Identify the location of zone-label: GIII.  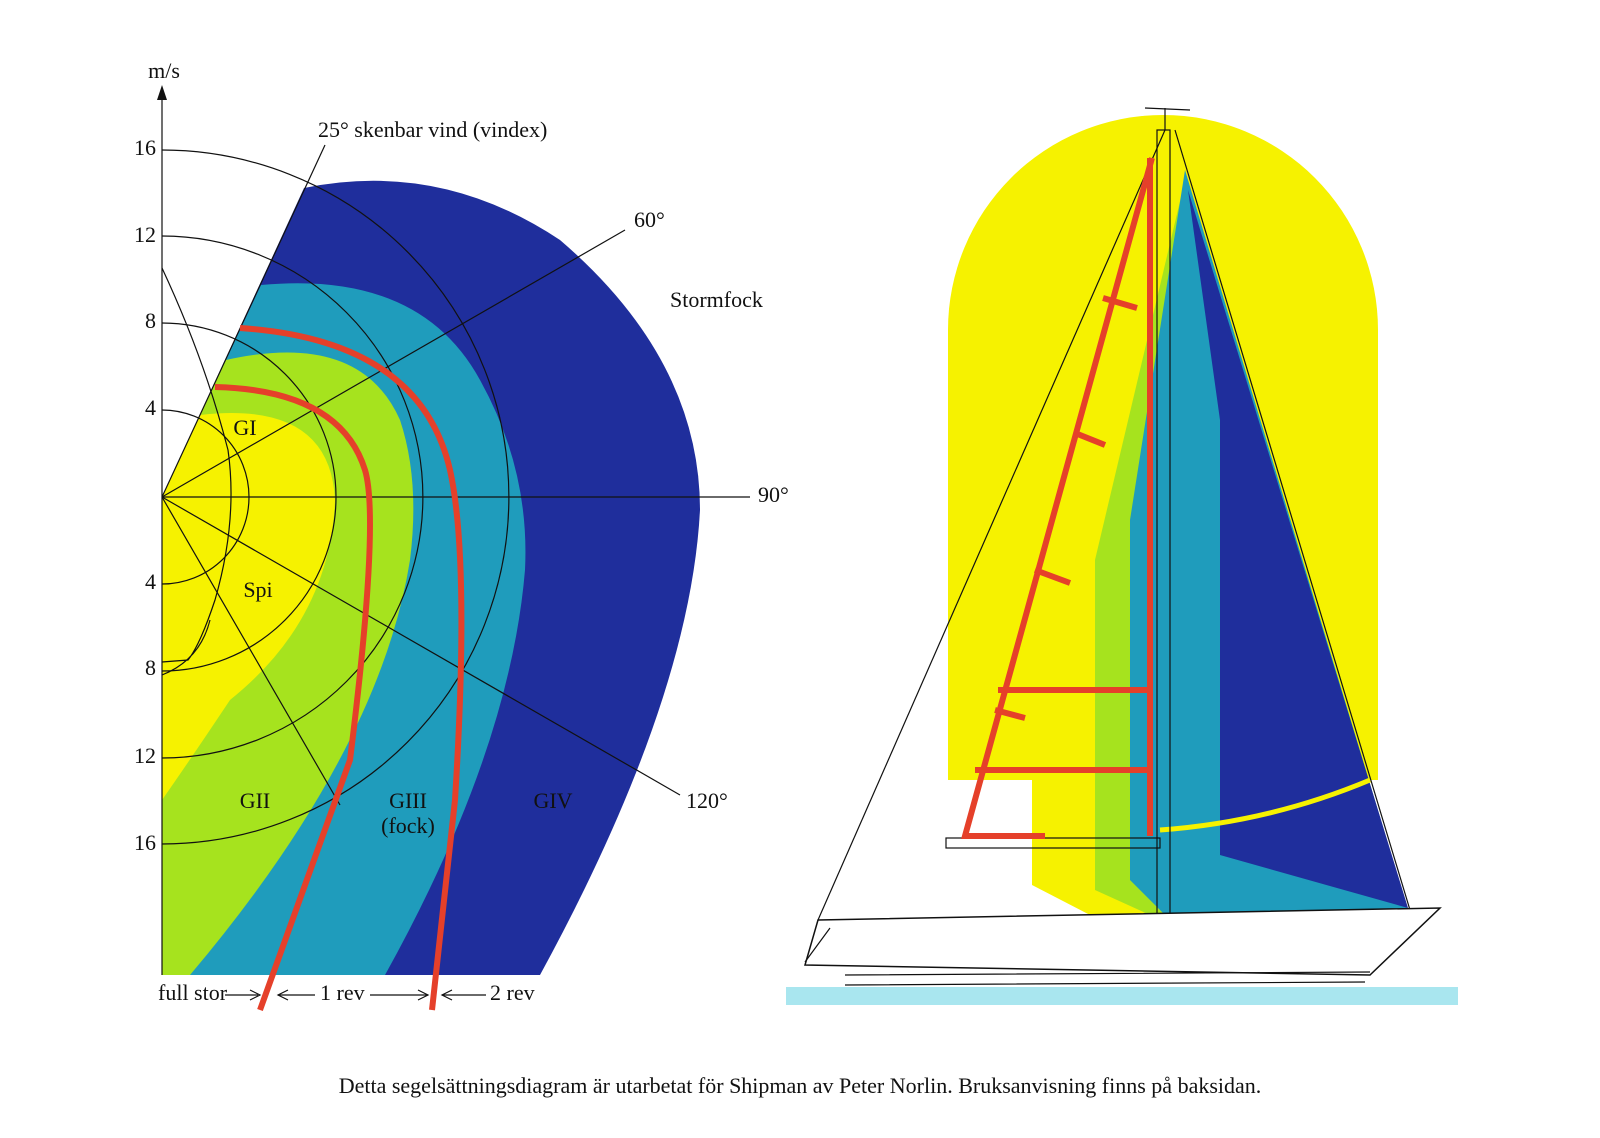
(408, 800).